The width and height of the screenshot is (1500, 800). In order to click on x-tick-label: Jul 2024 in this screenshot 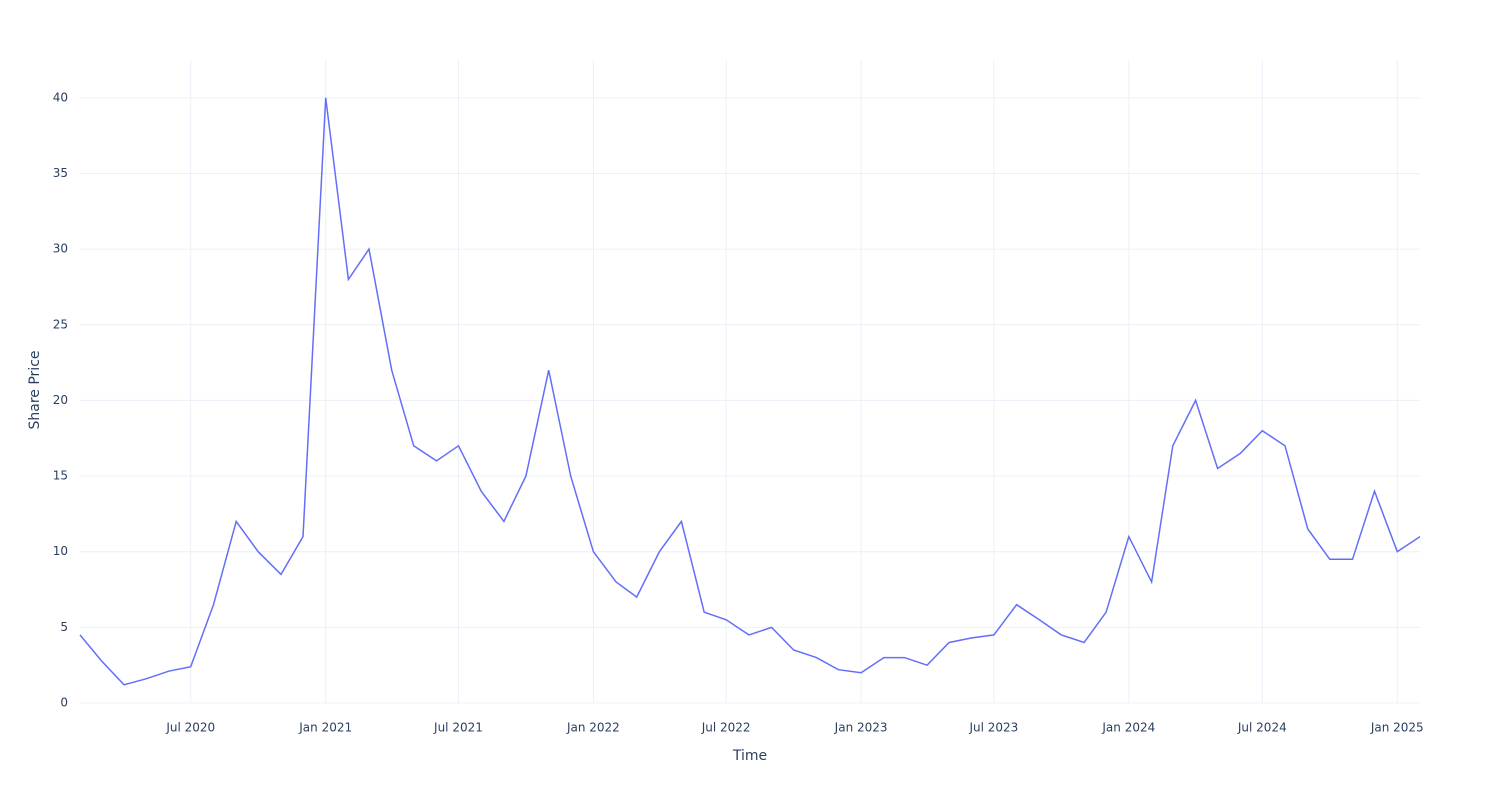, I will do `click(1262, 728)`.